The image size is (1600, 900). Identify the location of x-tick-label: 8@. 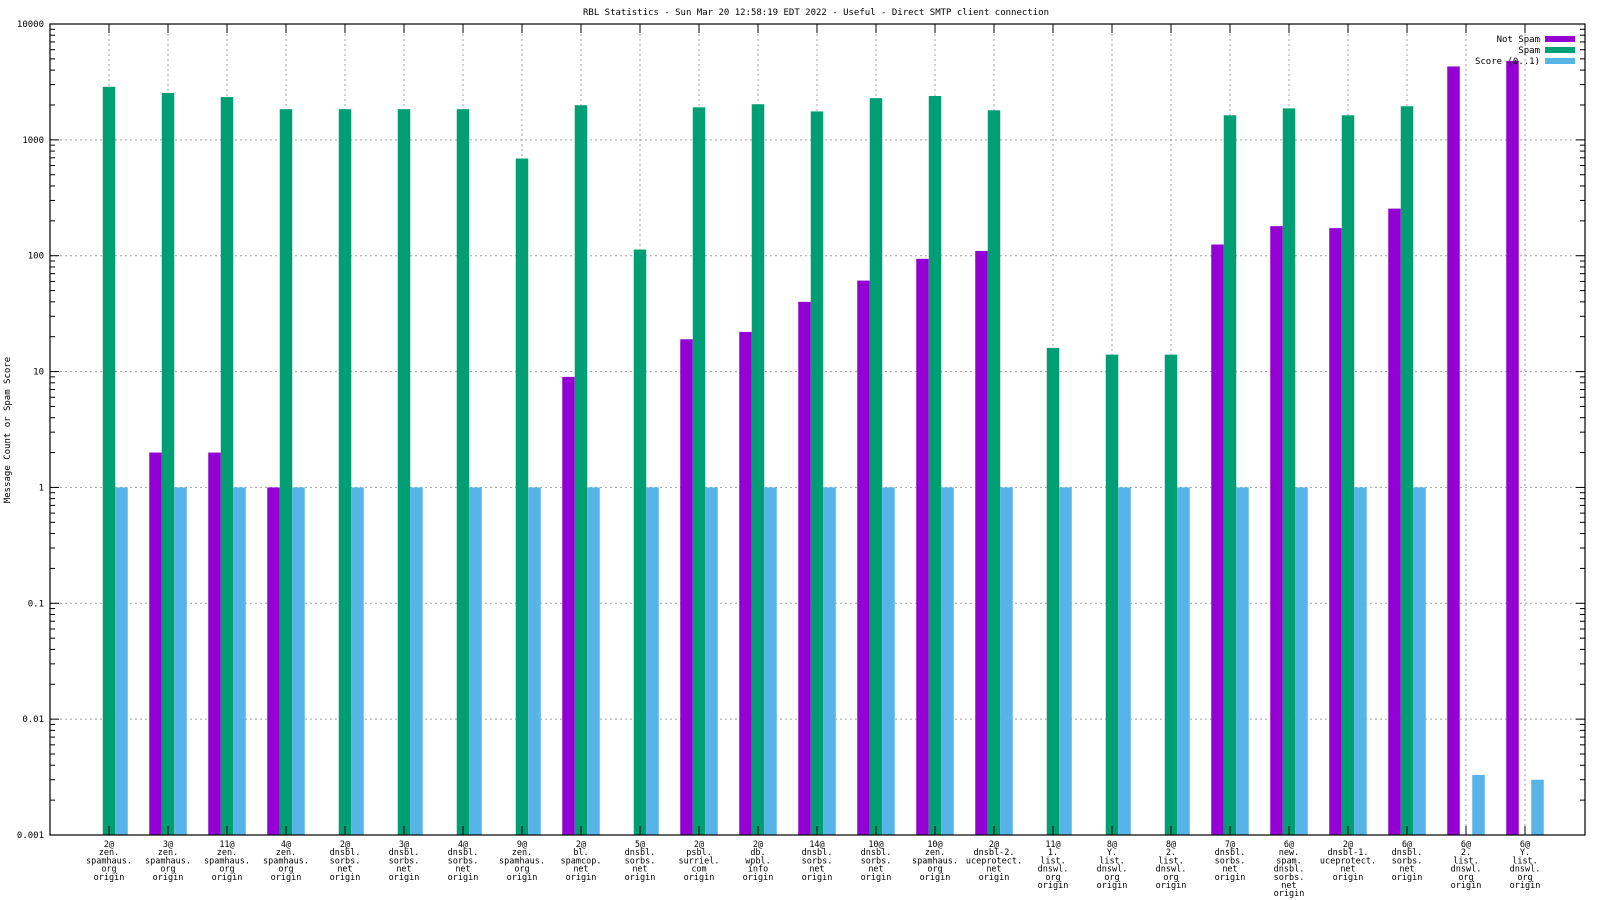
(1171, 845).